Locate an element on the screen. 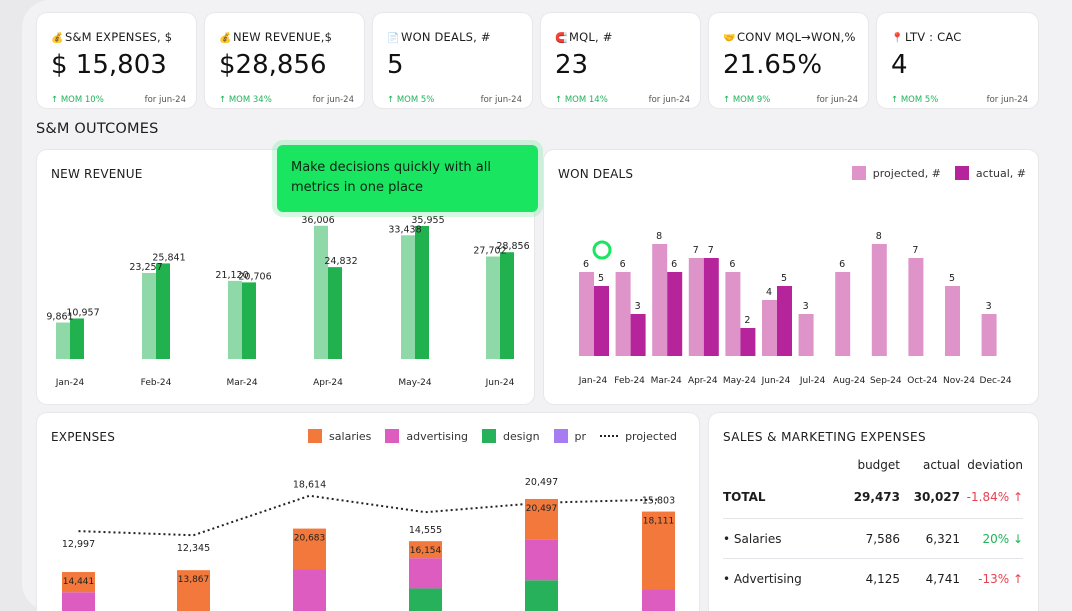 This screenshot has height=611, width=1072. header-deviation: deviation is located at coordinates (995, 465).